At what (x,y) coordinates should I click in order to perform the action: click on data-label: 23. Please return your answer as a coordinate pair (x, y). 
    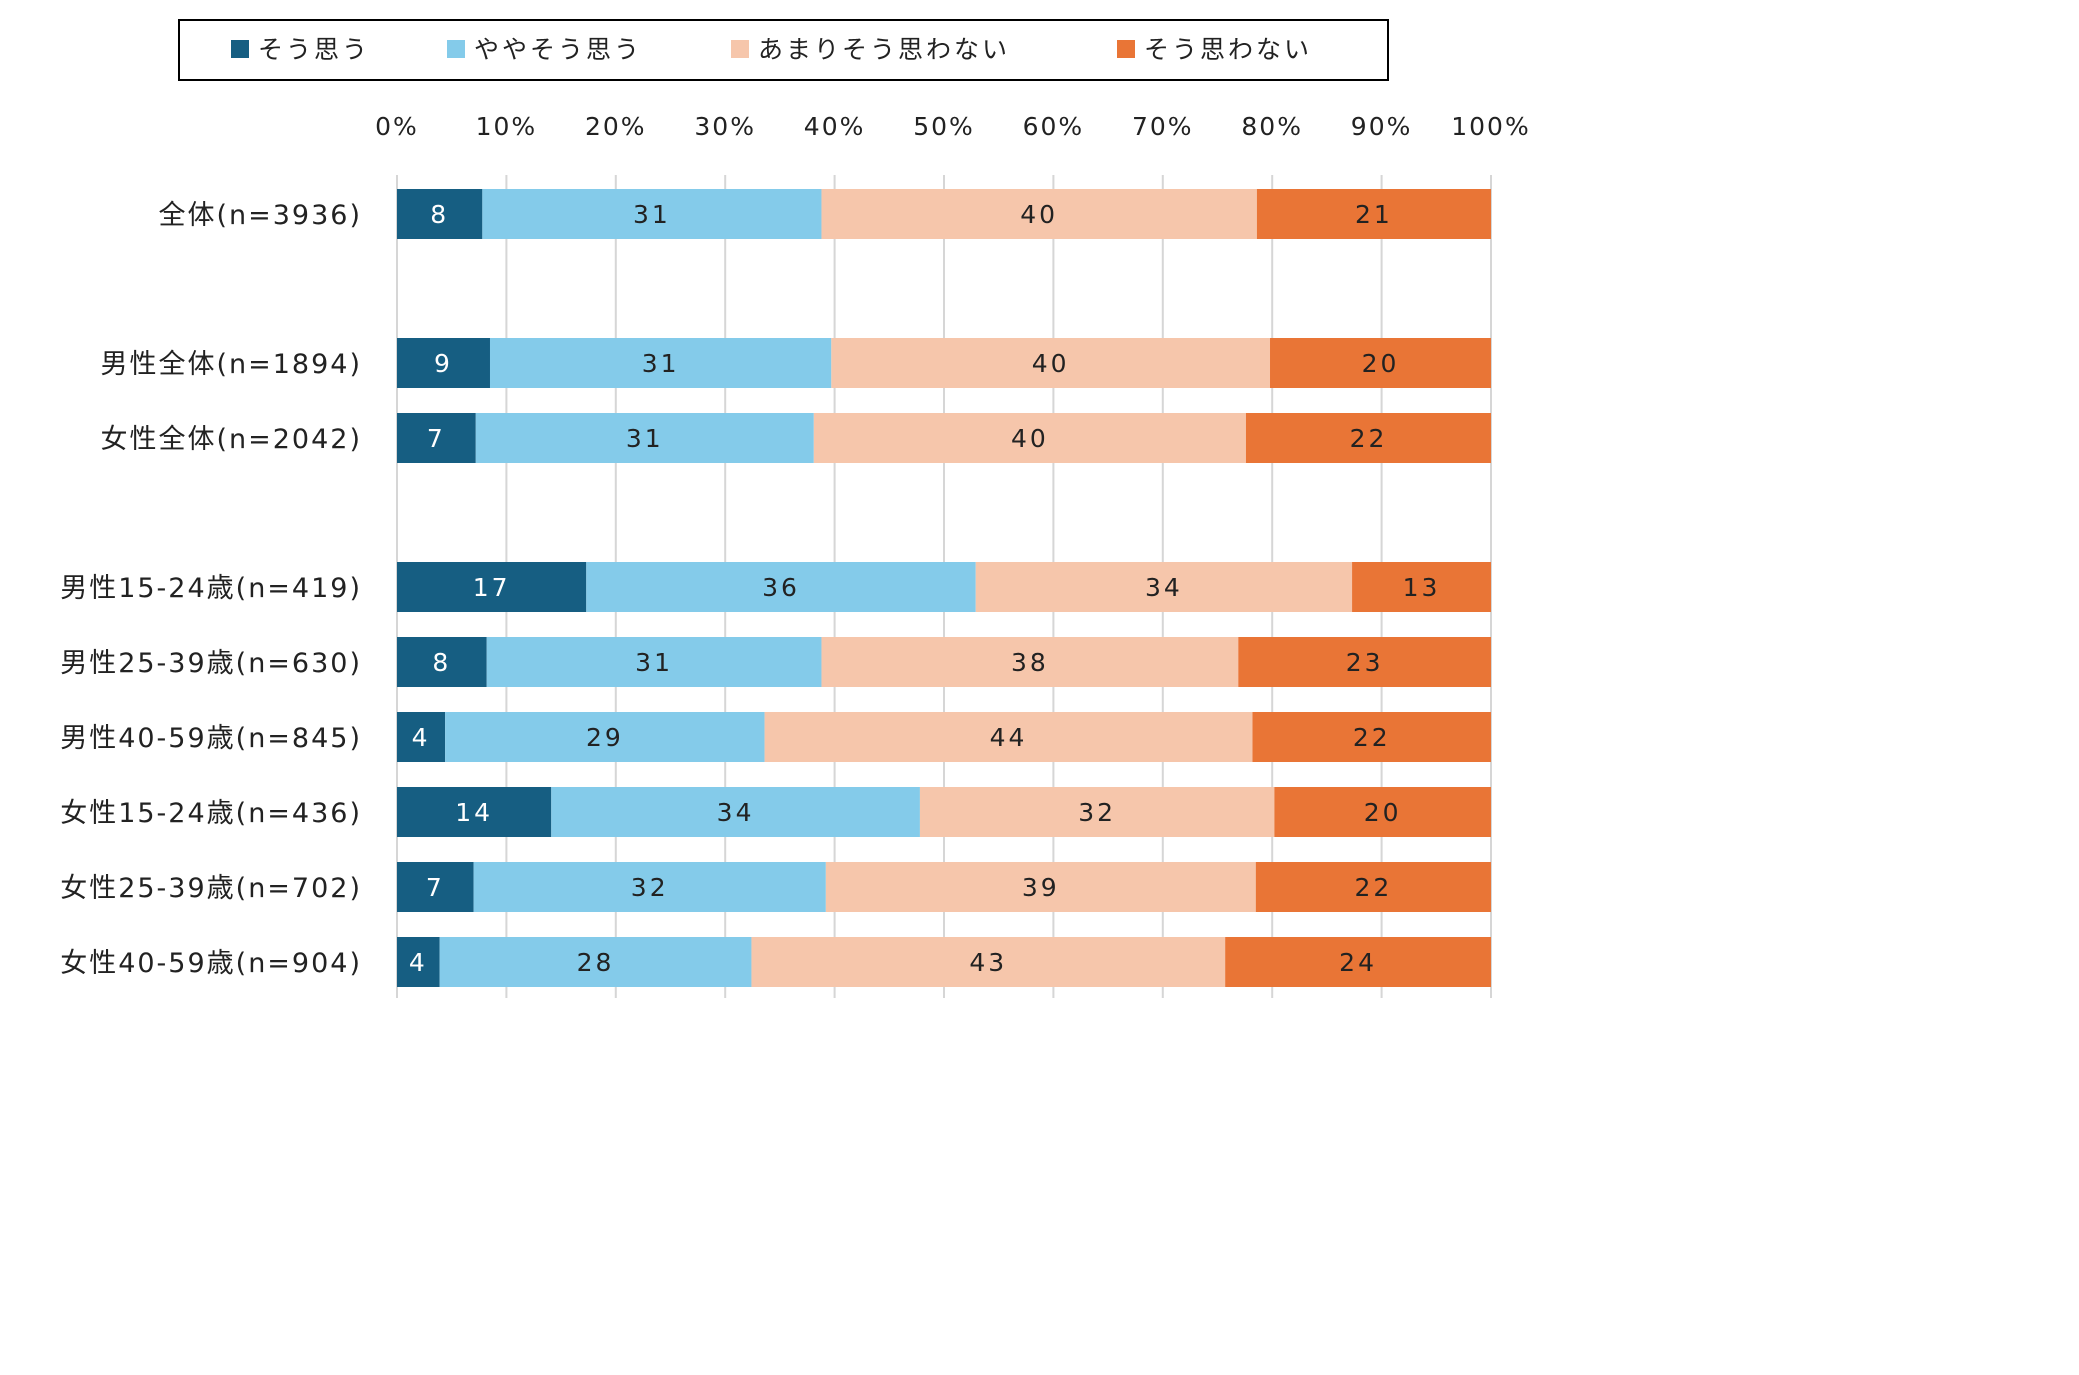
    Looking at the image, I should click on (1365, 662).